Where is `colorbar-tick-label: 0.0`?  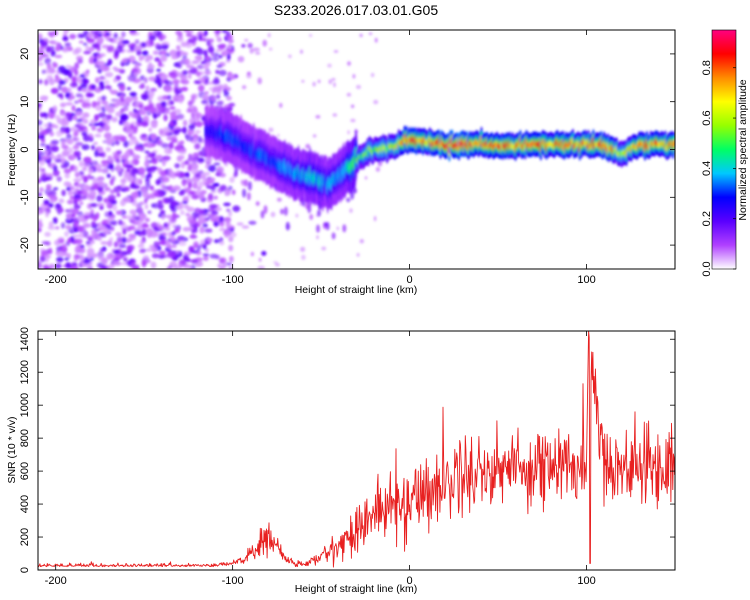
colorbar-tick-label: 0.0 is located at coordinates (707, 268).